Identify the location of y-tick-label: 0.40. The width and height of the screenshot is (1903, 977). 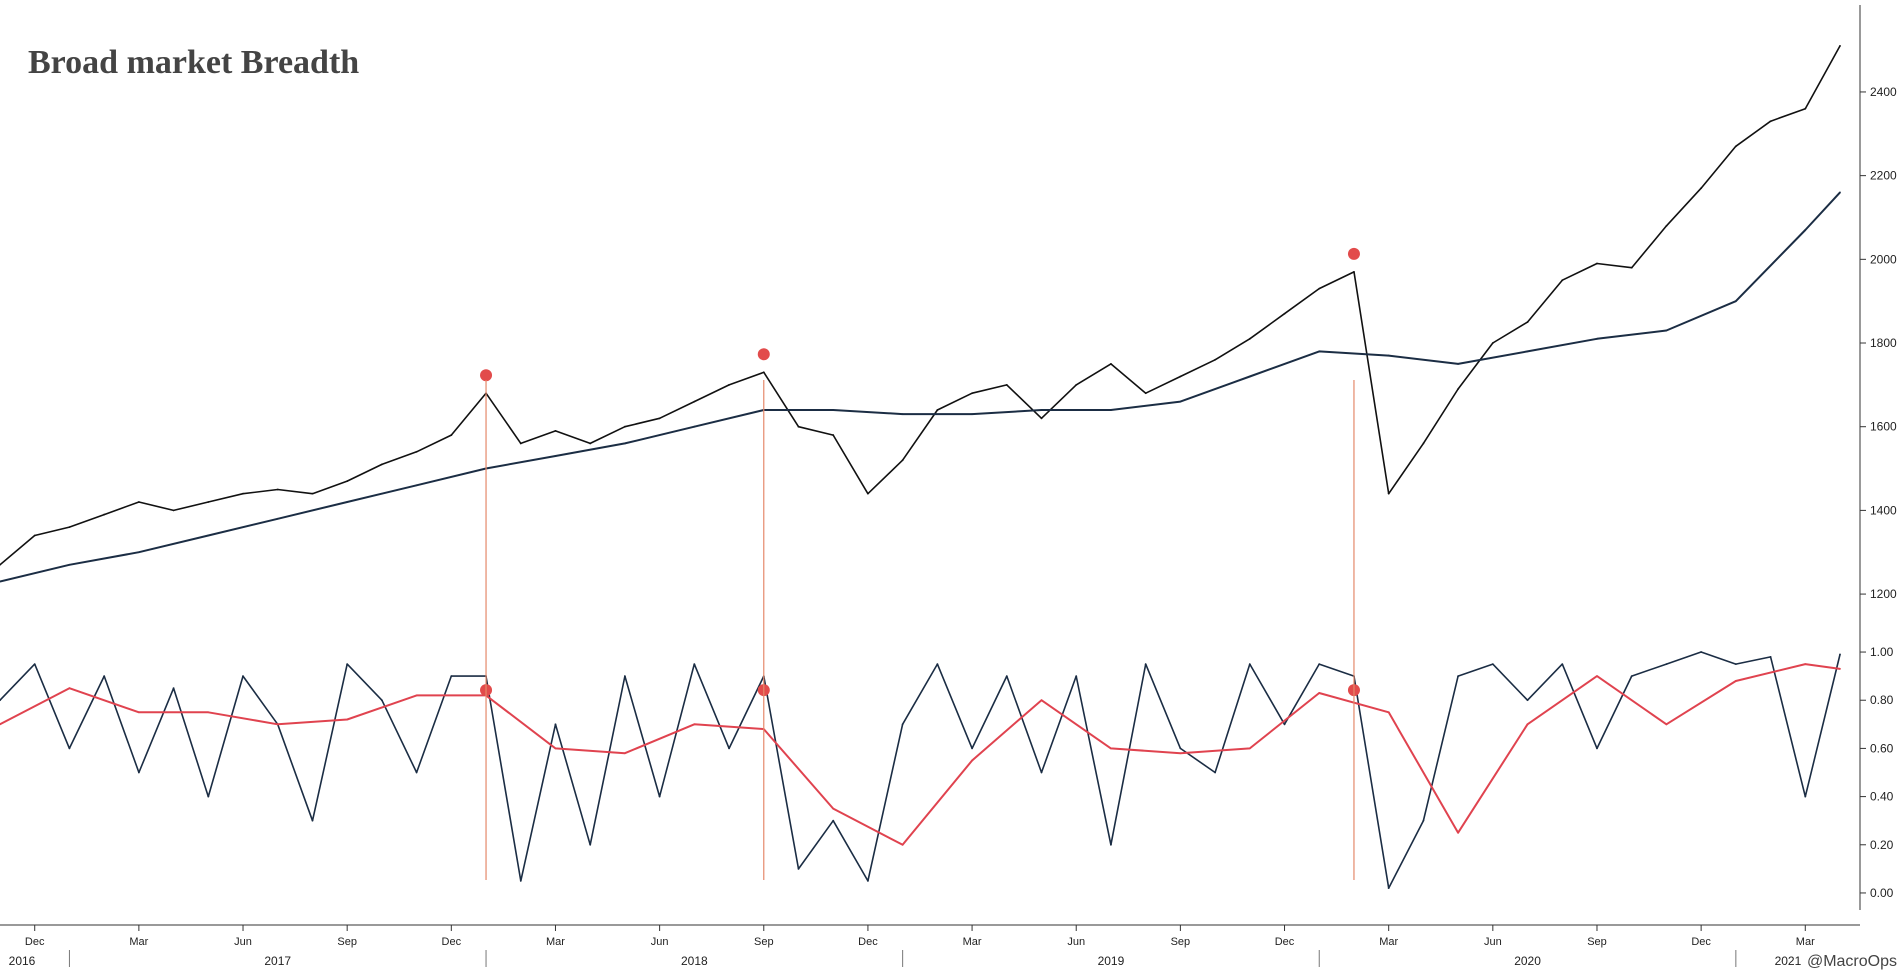
(1882, 797).